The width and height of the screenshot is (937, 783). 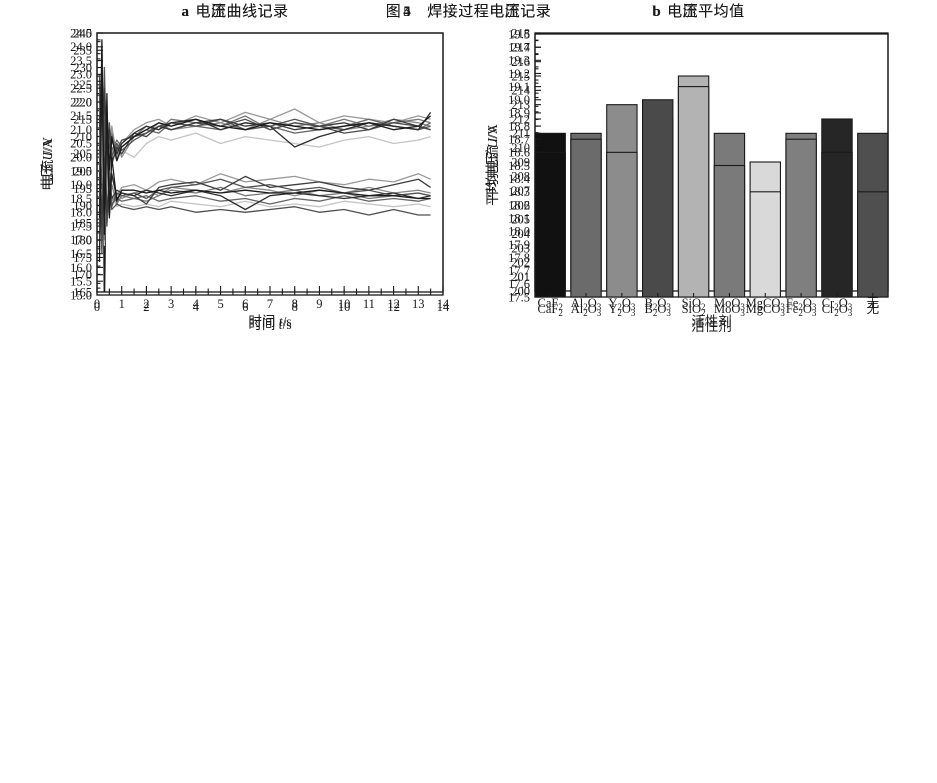 I want to click on svg-text: 220, so click(x=82, y=102).